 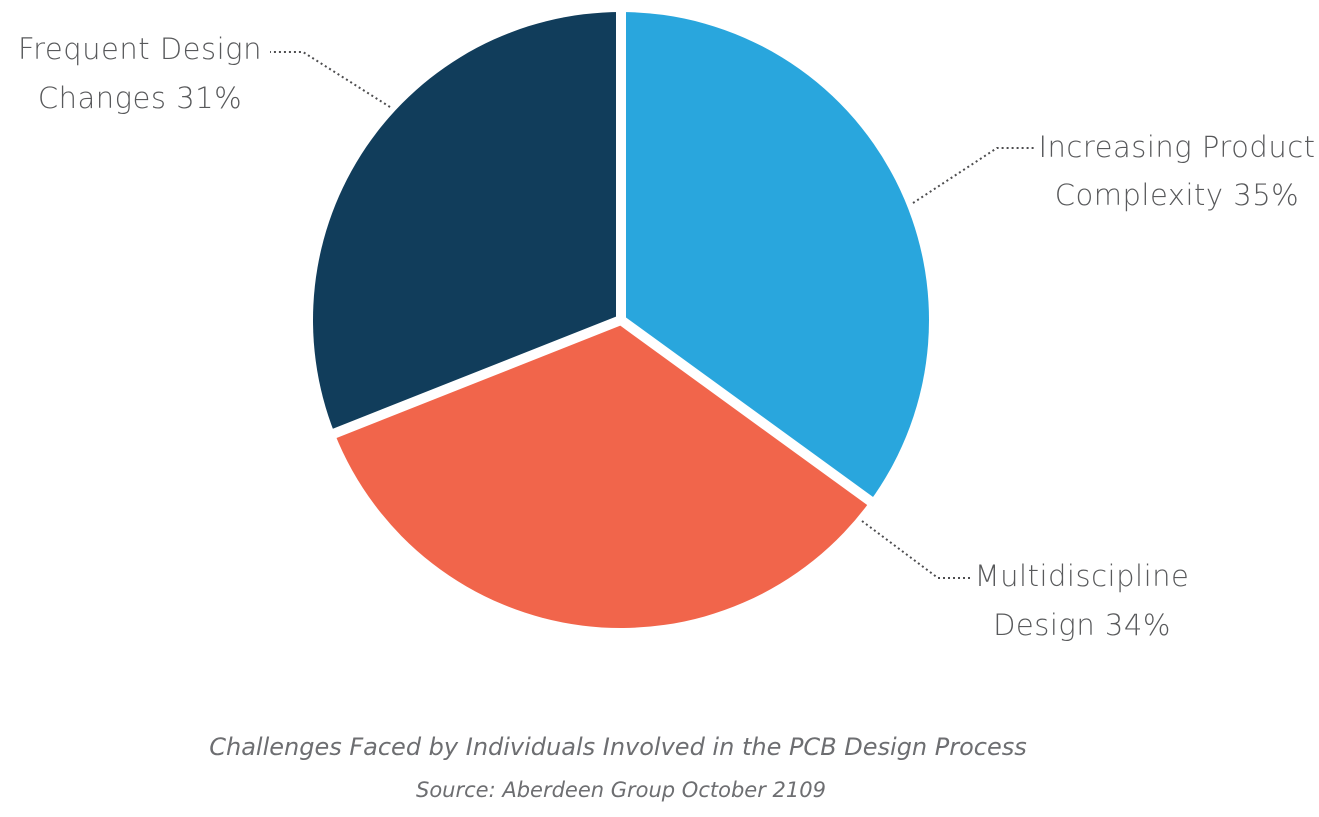 I want to click on chart-source: Source: Aberdeen Group October 2109, so click(x=621, y=790).